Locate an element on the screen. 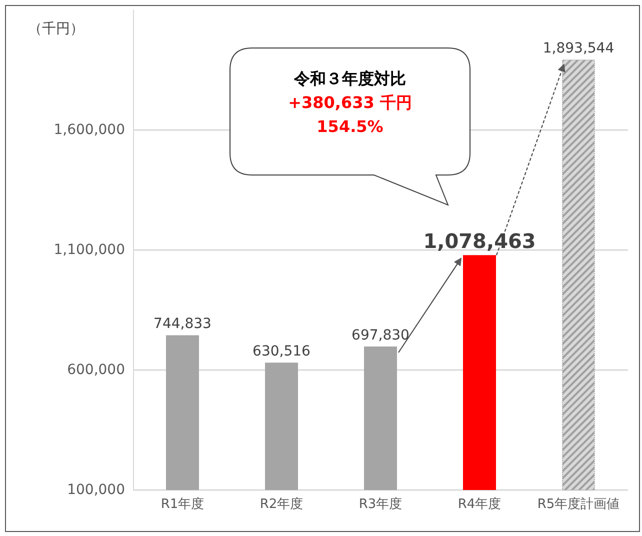 The width and height of the screenshot is (642, 536). x-tick-label: R5年度計画値 is located at coordinates (578, 504).